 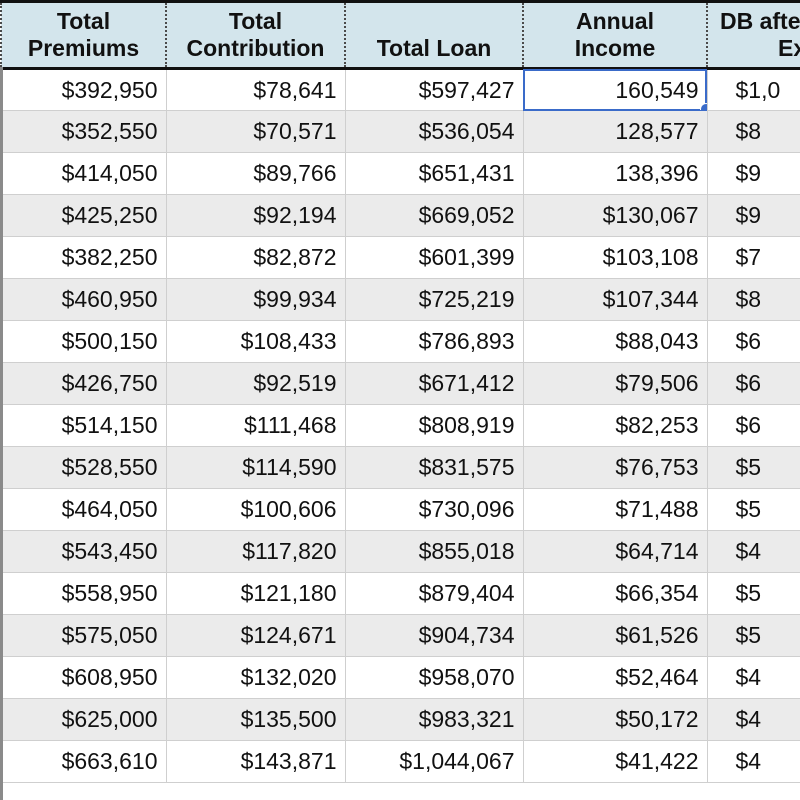 What do you see at coordinates (434, 89) in the screenshot?
I see `cell-total-loan: $597,427` at bounding box center [434, 89].